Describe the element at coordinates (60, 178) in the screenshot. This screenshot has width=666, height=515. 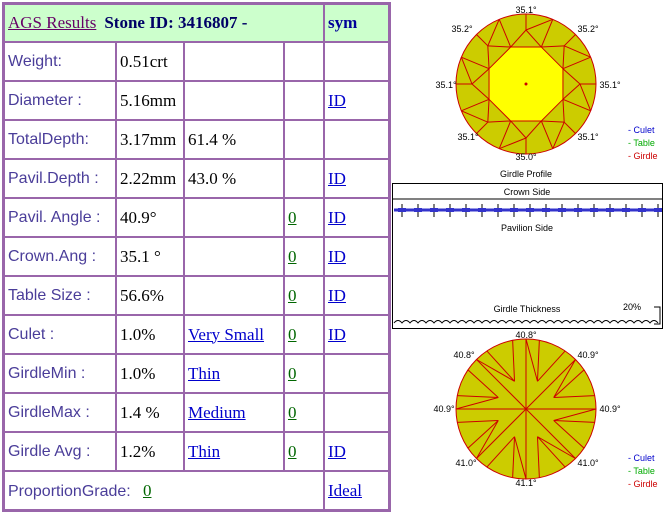
I see `row-label: Pavil.Depth :` at that location.